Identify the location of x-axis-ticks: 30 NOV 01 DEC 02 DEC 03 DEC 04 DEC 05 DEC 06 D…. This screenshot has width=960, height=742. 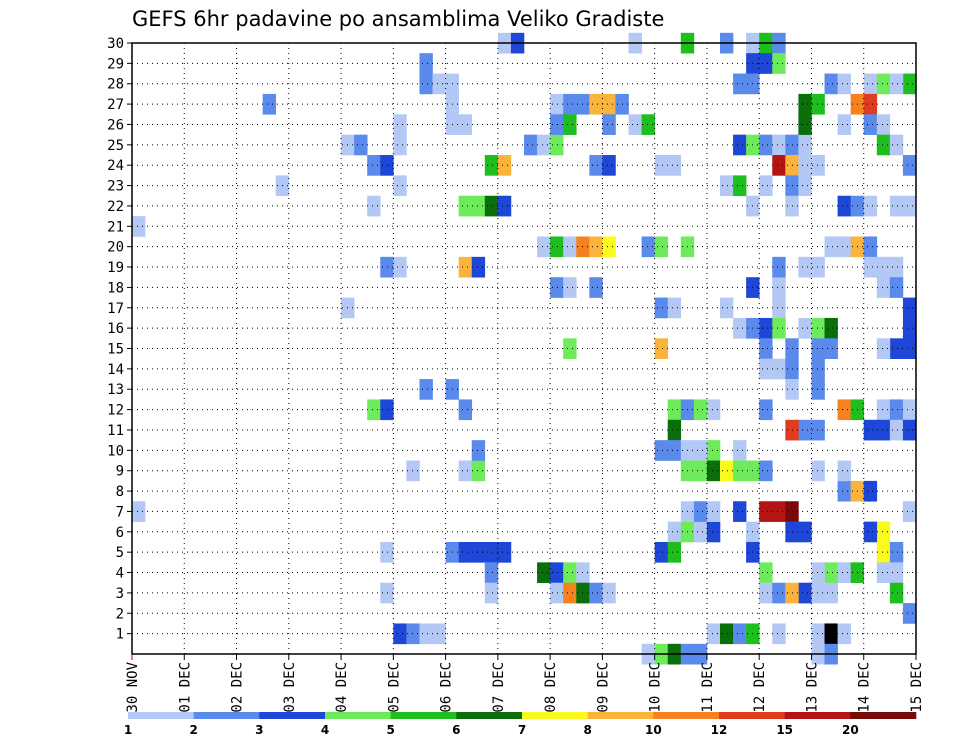
(525, 683).